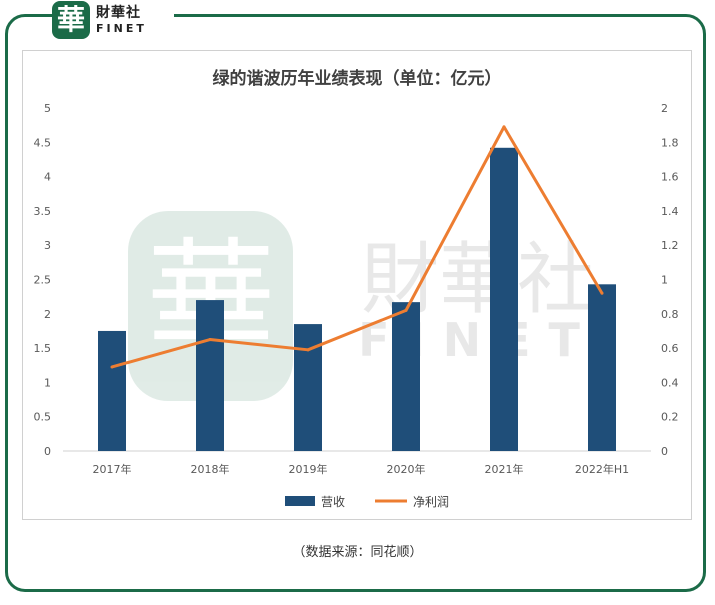 This screenshot has width=715, height=605. What do you see at coordinates (357, 78) in the screenshot?
I see `chart-title: 绿的谐波历年业绩表现（单位：亿元）` at bounding box center [357, 78].